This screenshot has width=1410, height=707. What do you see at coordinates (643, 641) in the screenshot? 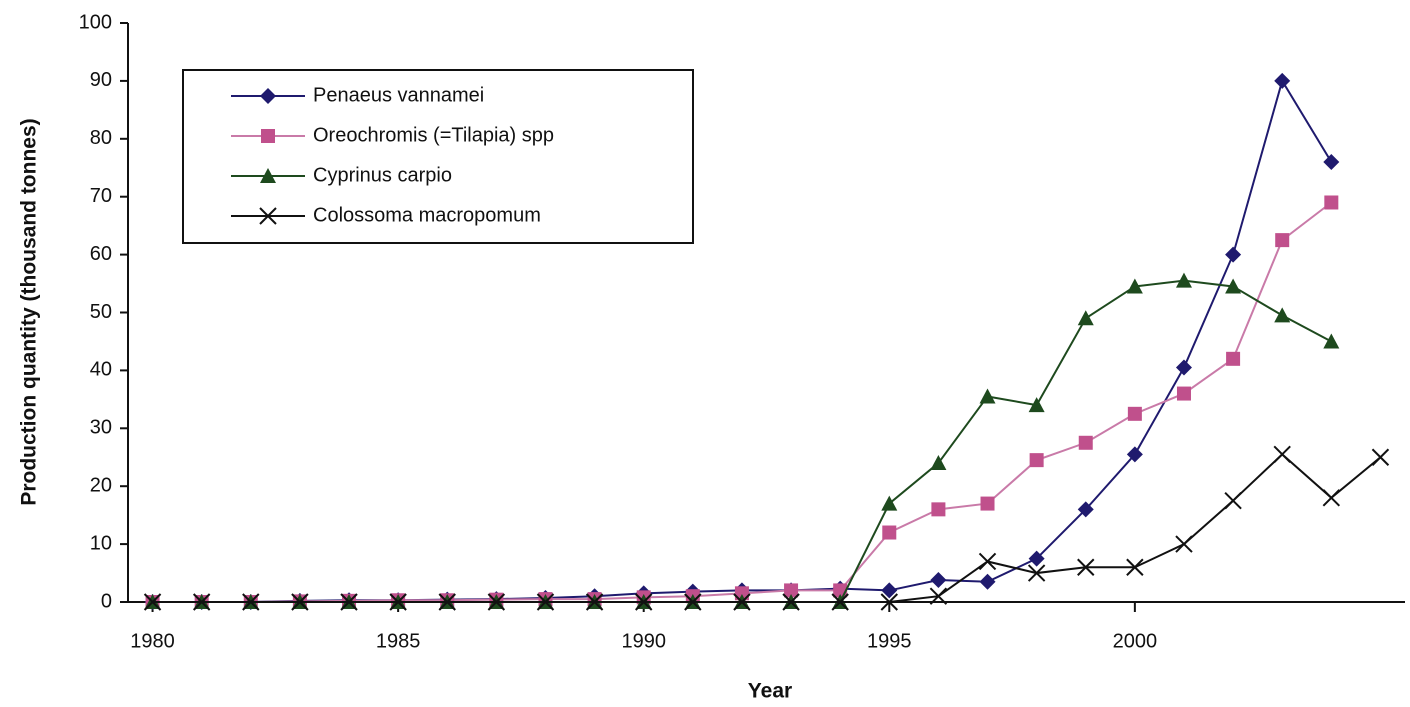
I see `x-tick-label: 1990` at bounding box center [643, 641].